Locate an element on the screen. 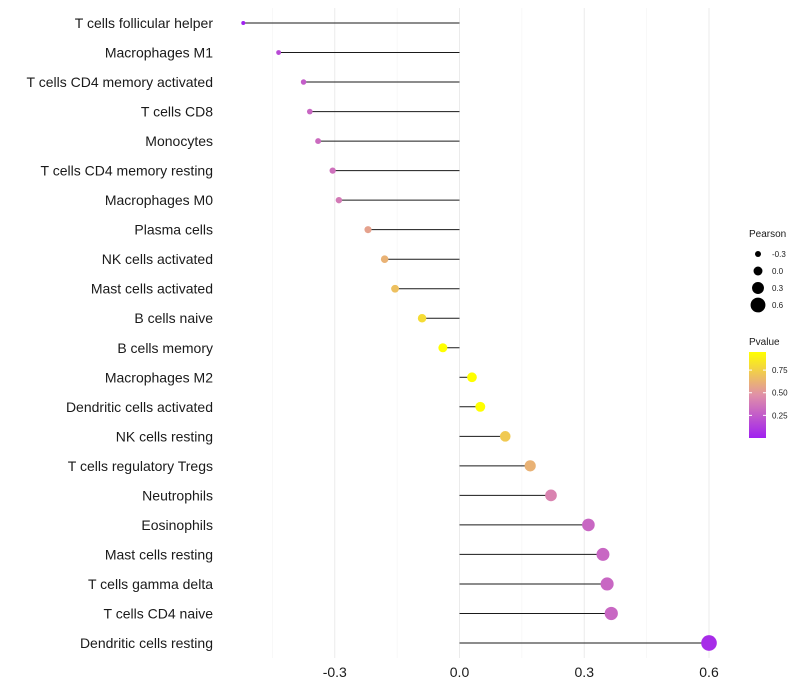 This screenshot has height=700, width=800. pvalue-legend-label: 0.75 is located at coordinates (780, 370).